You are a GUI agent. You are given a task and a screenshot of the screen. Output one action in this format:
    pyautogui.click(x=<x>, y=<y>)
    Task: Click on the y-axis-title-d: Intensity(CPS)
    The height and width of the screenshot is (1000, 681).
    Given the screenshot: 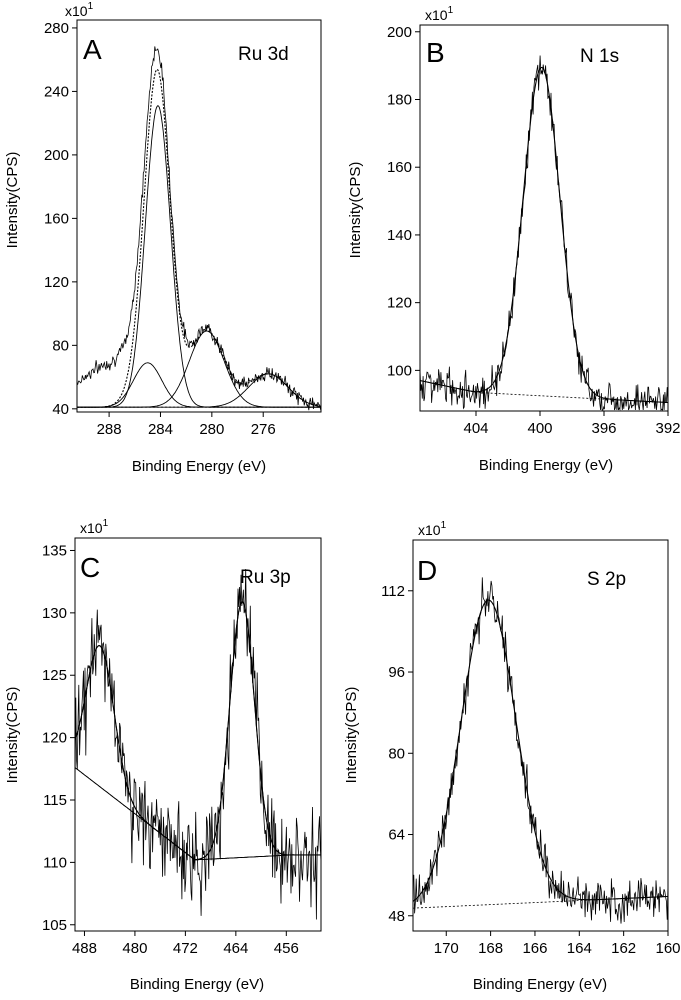 What is the action you would take?
    pyautogui.click(x=351, y=735)
    